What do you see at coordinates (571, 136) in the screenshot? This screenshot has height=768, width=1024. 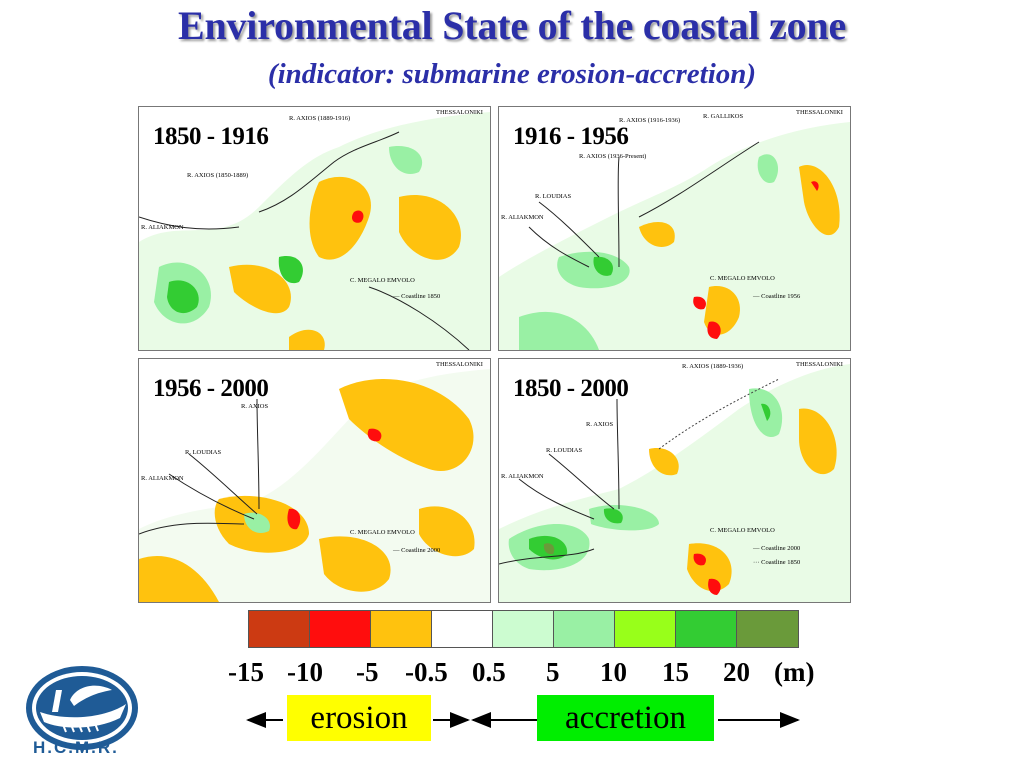 I see `period-label: 1916 - 1956` at bounding box center [571, 136].